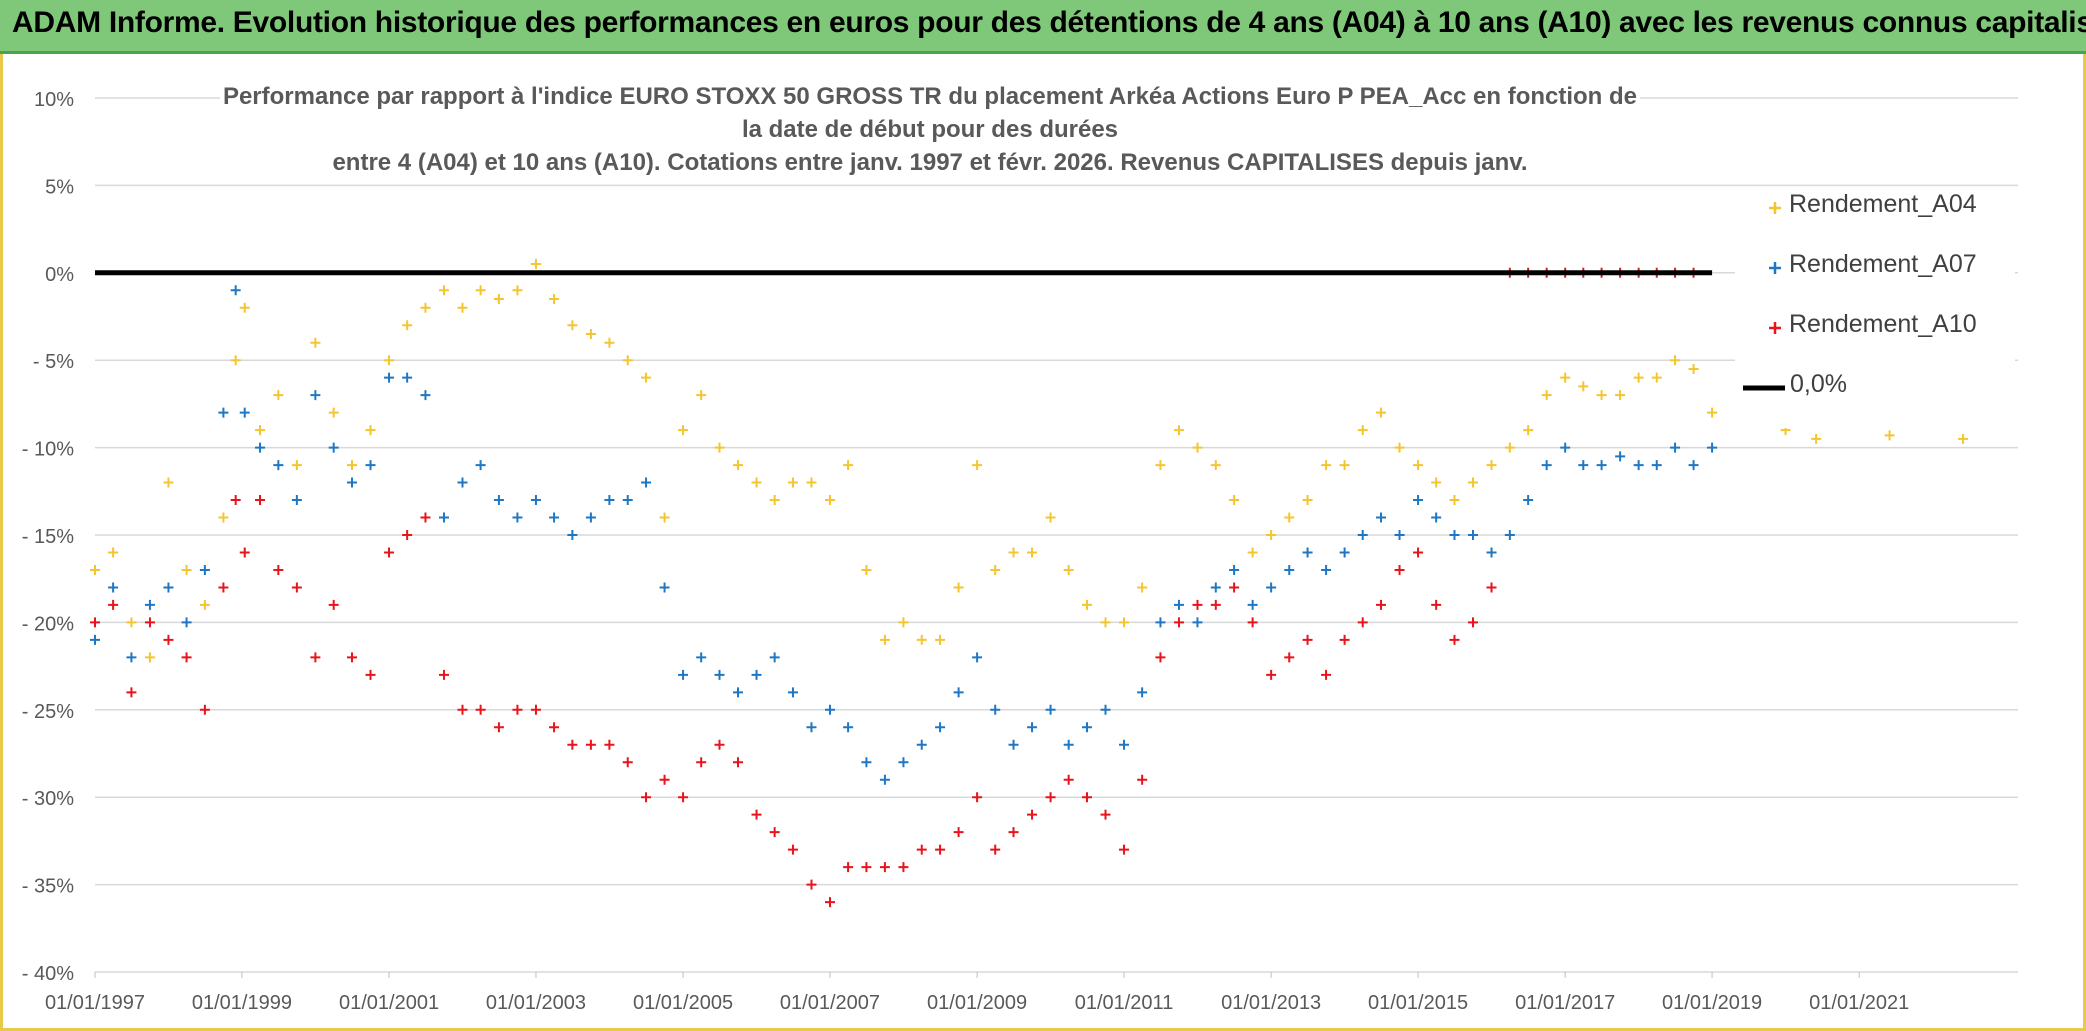 The width and height of the screenshot is (2086, 1031). What do you see at coordinates (1875, 218) in the screenshot?
I see `legend-item-a04: Rendement_A04` at bounding box center [1875, 218].